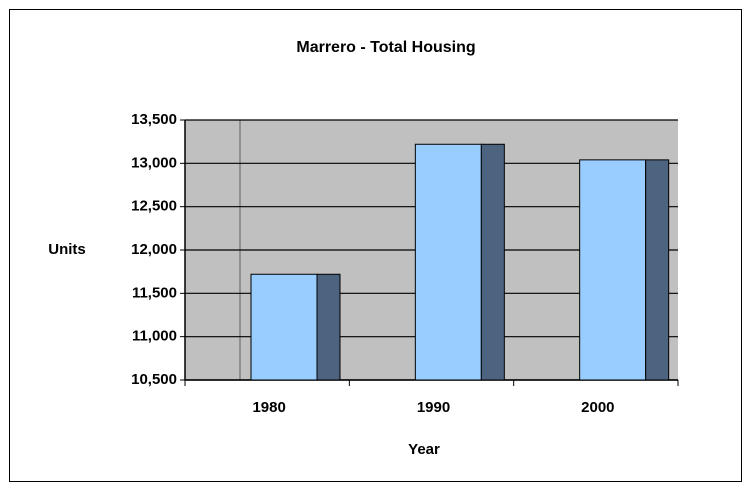 The image size is (750, 496). What do you see at coordinates (154, 379) in the screenshot?
I see `y-tick-label: 10,500` at bounding box center [154, 379].